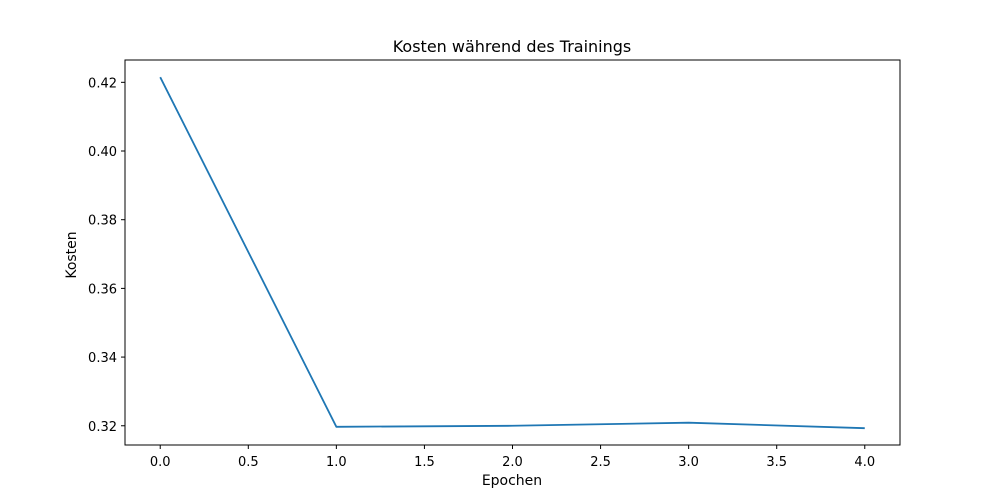  I want to click on x-tick-label: 0.5, so click(248, 462).